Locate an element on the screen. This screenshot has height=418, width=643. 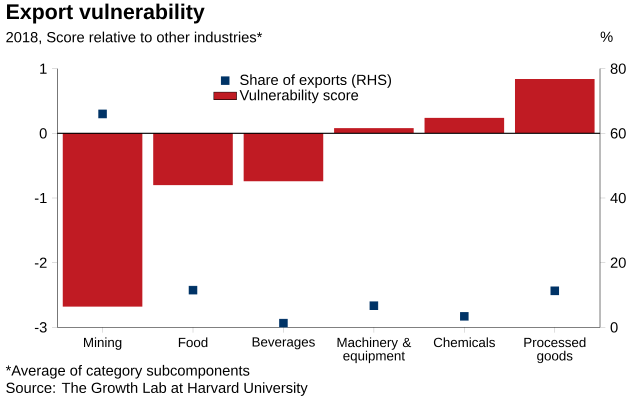
x-tick-label: Machinery & equipment is located at coordinates (375, 350).